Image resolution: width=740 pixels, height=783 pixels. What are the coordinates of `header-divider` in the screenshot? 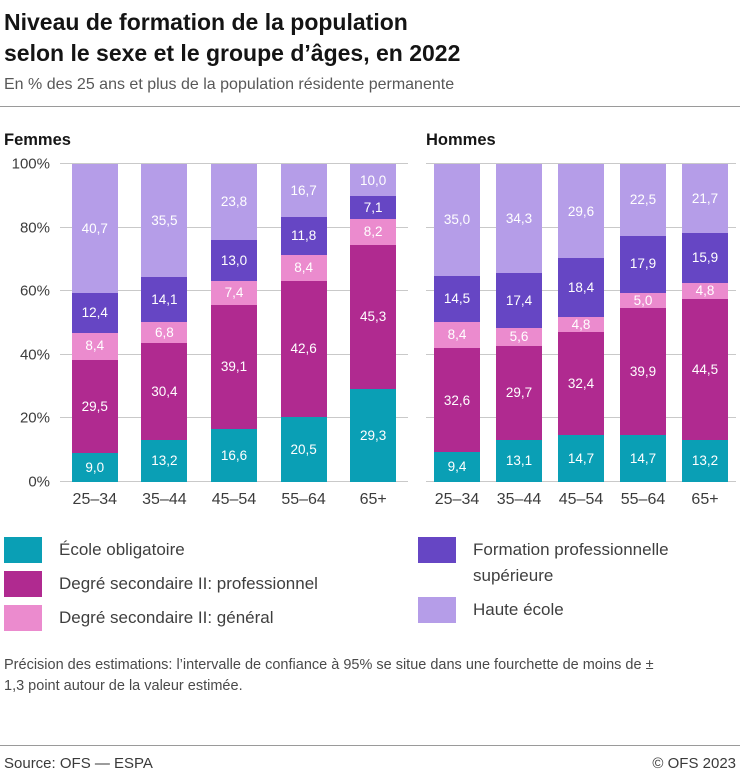 It's located at (370, 106).